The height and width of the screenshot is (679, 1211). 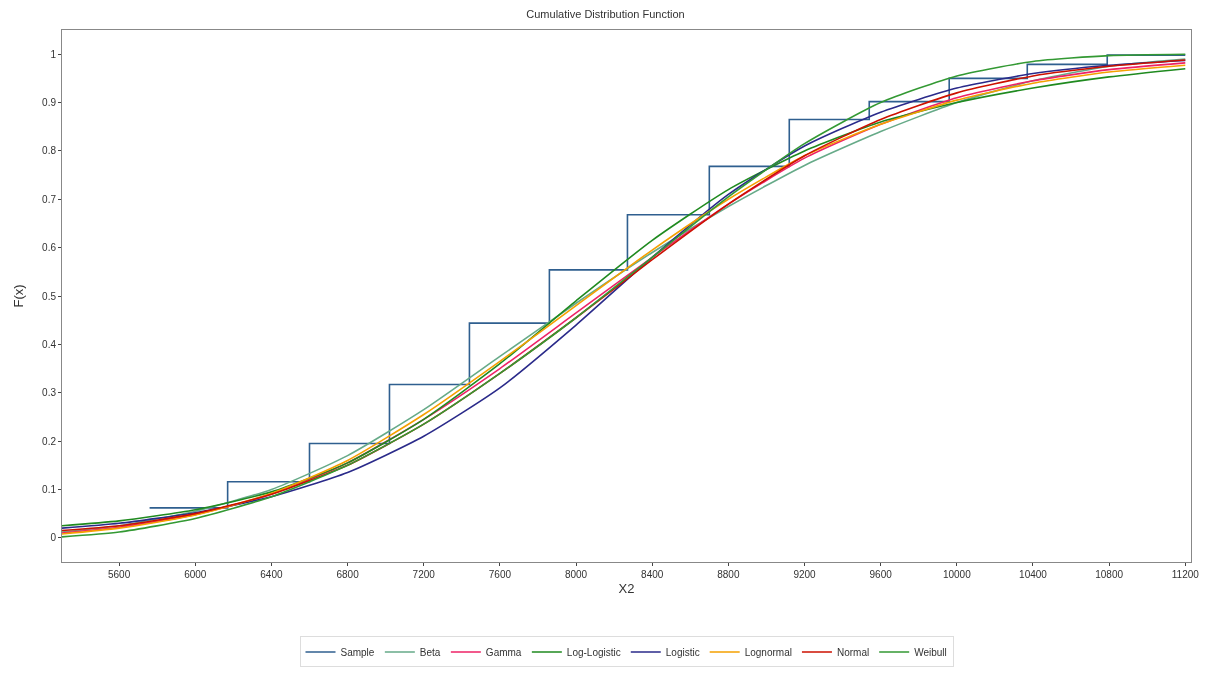 What do you see at coordinates (357, 652) in the screenshot?
I see `legend-label: Sample` at bounding box center [357, 652].